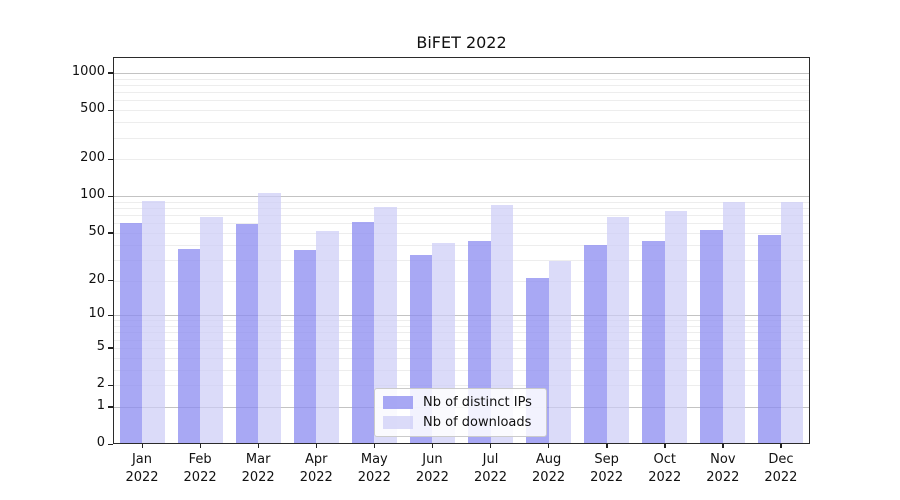  What do you see at coordinates (100, 405) in the screenshot?
I see `y-tick-label: 1` at bounding box center [100, 405].